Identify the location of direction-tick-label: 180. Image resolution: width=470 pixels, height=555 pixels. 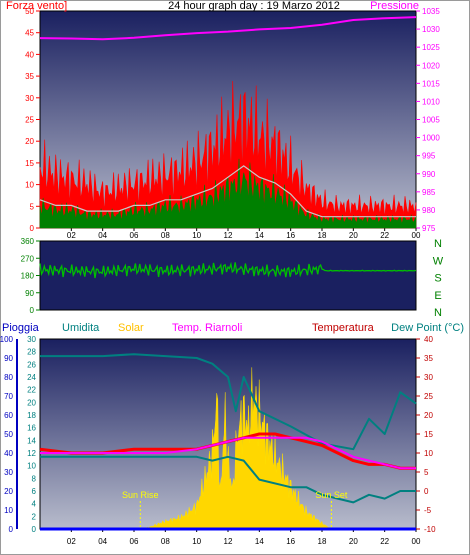
(28, 276).